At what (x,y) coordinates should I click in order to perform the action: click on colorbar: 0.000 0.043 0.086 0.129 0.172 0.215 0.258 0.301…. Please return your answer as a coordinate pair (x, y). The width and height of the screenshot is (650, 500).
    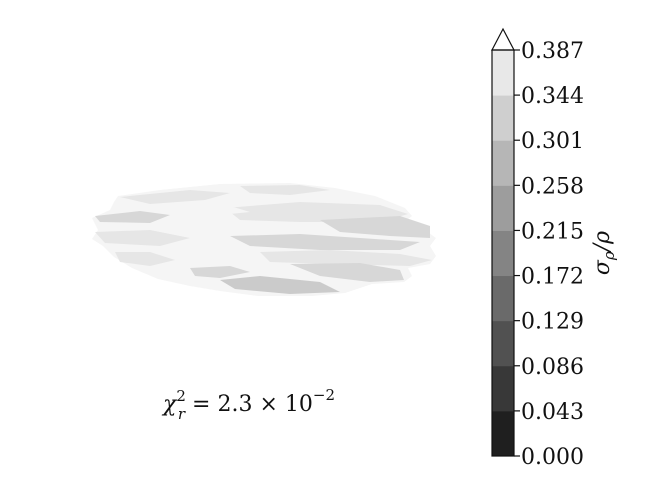
    Looking at the image, I should click on (537, 248).